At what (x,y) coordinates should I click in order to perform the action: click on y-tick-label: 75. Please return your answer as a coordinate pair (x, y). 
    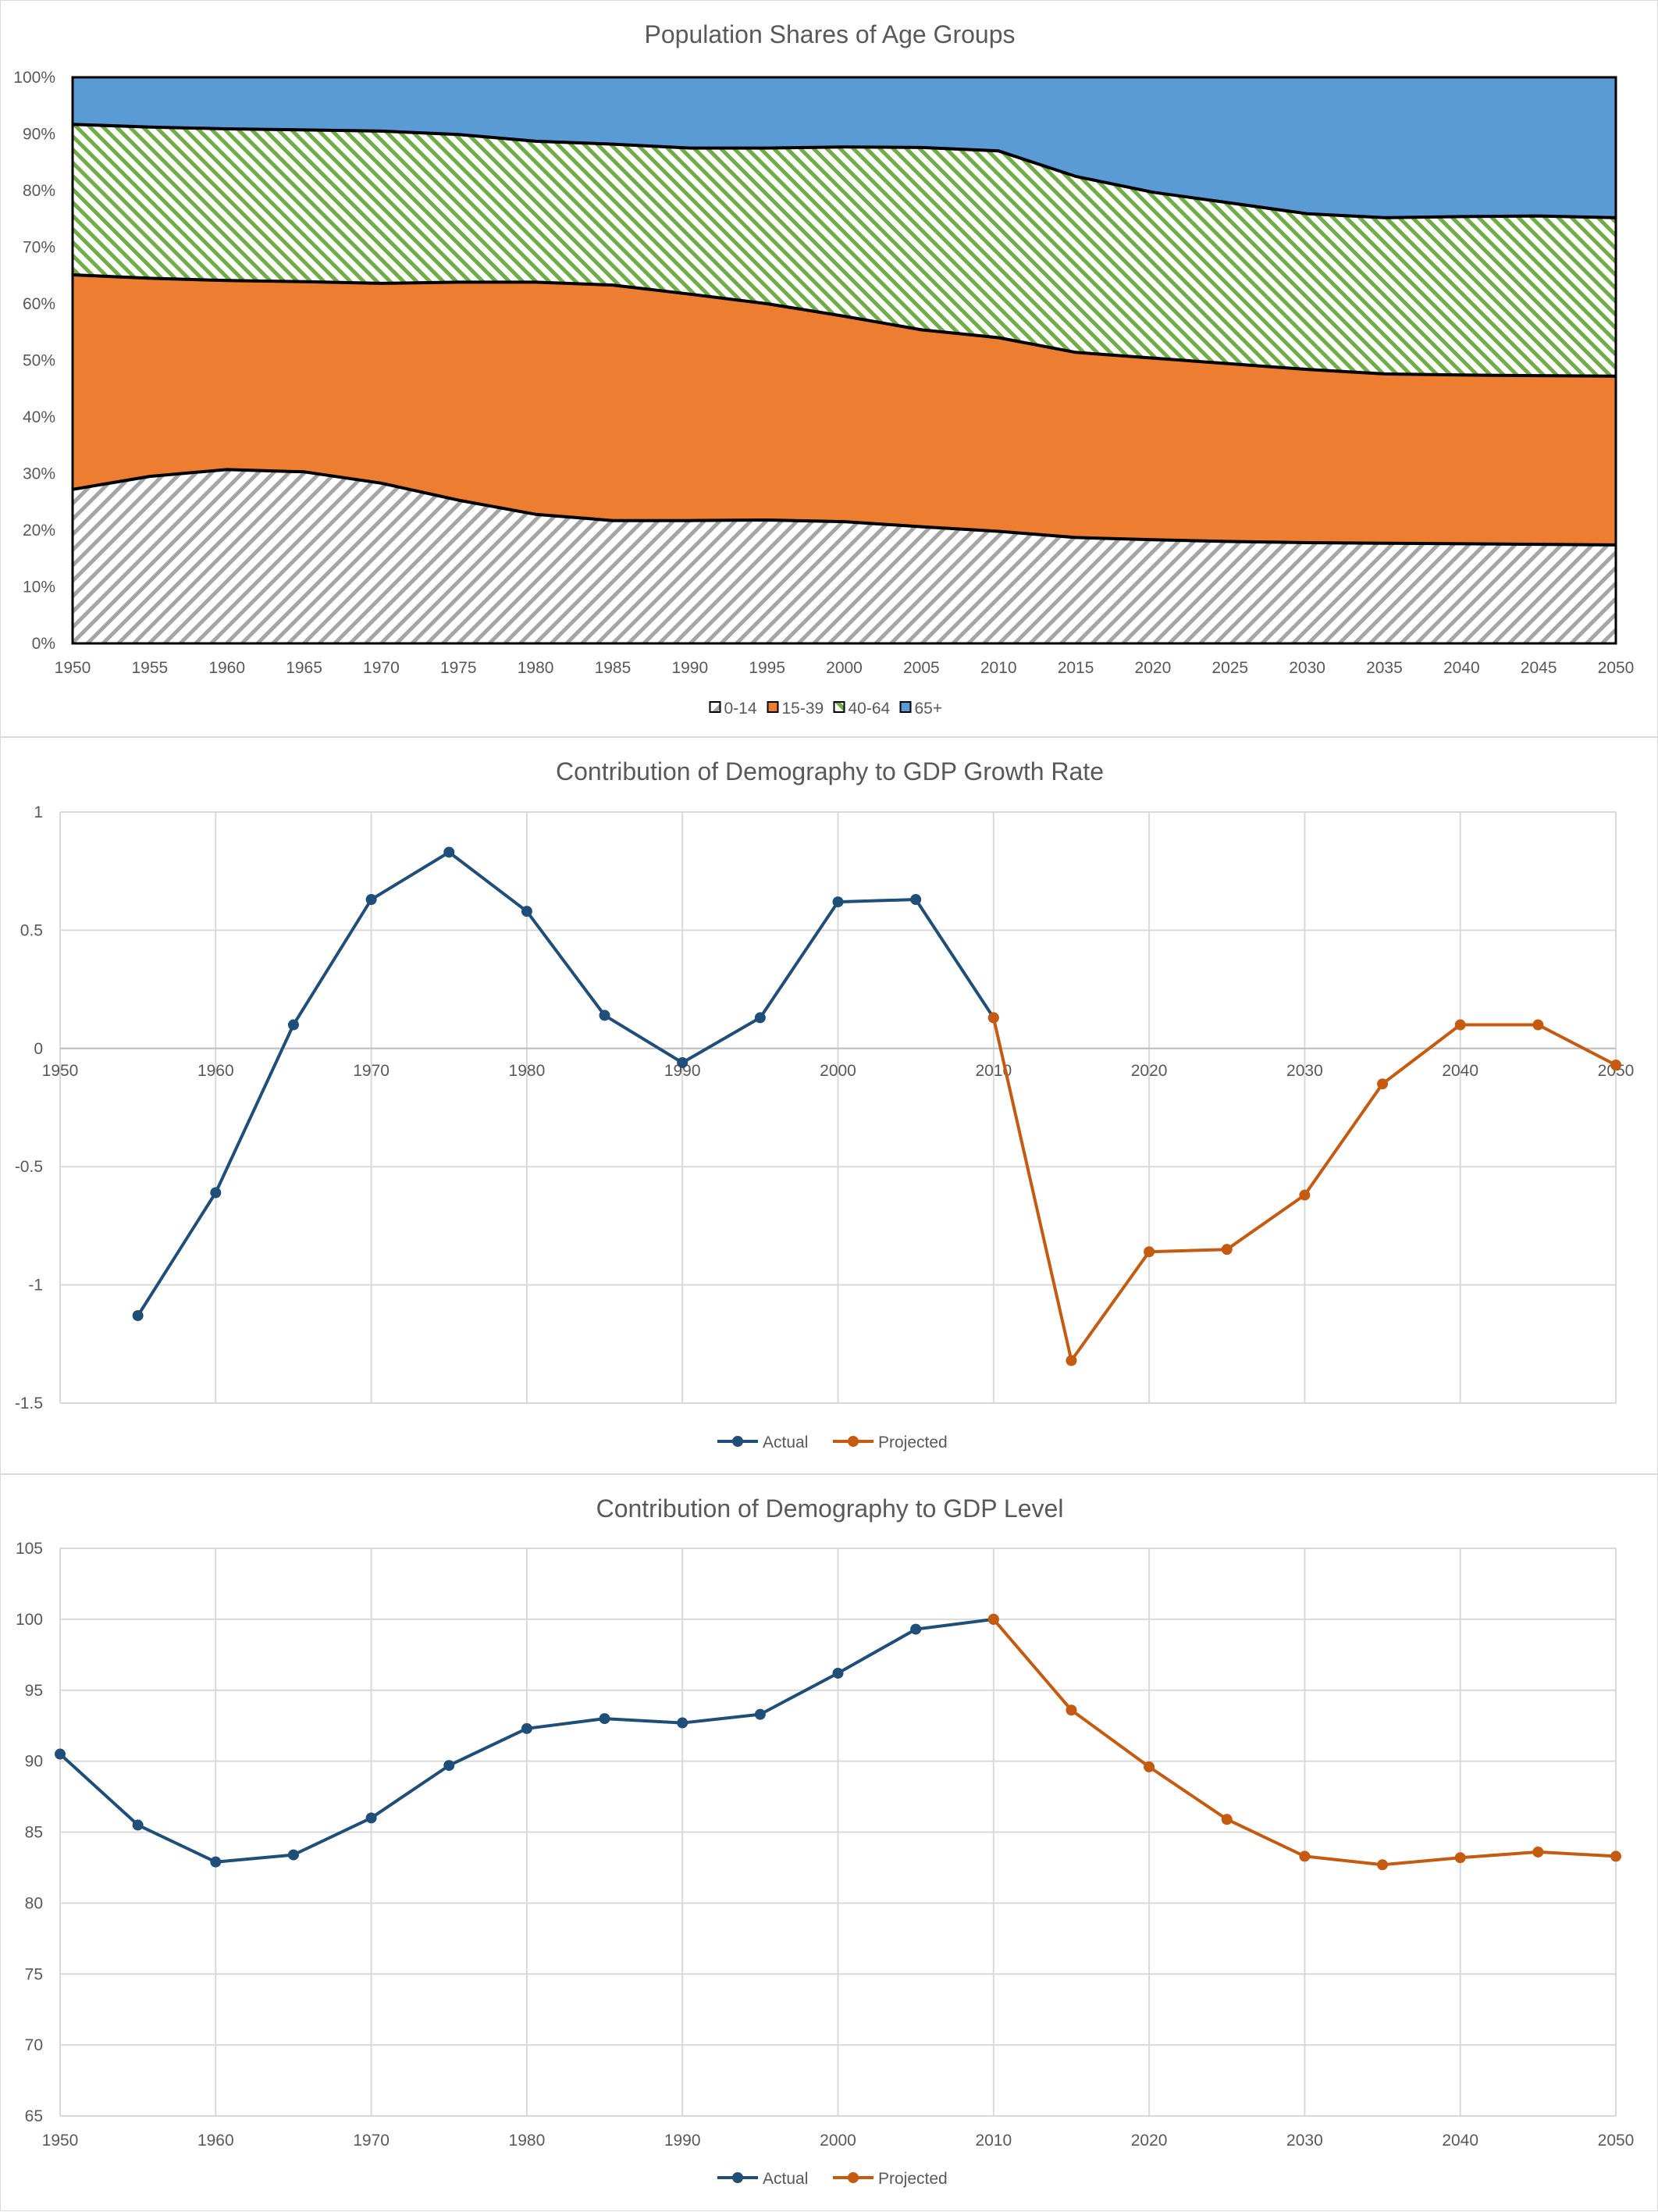
    Looking at the image, I should click on (34, 1974).